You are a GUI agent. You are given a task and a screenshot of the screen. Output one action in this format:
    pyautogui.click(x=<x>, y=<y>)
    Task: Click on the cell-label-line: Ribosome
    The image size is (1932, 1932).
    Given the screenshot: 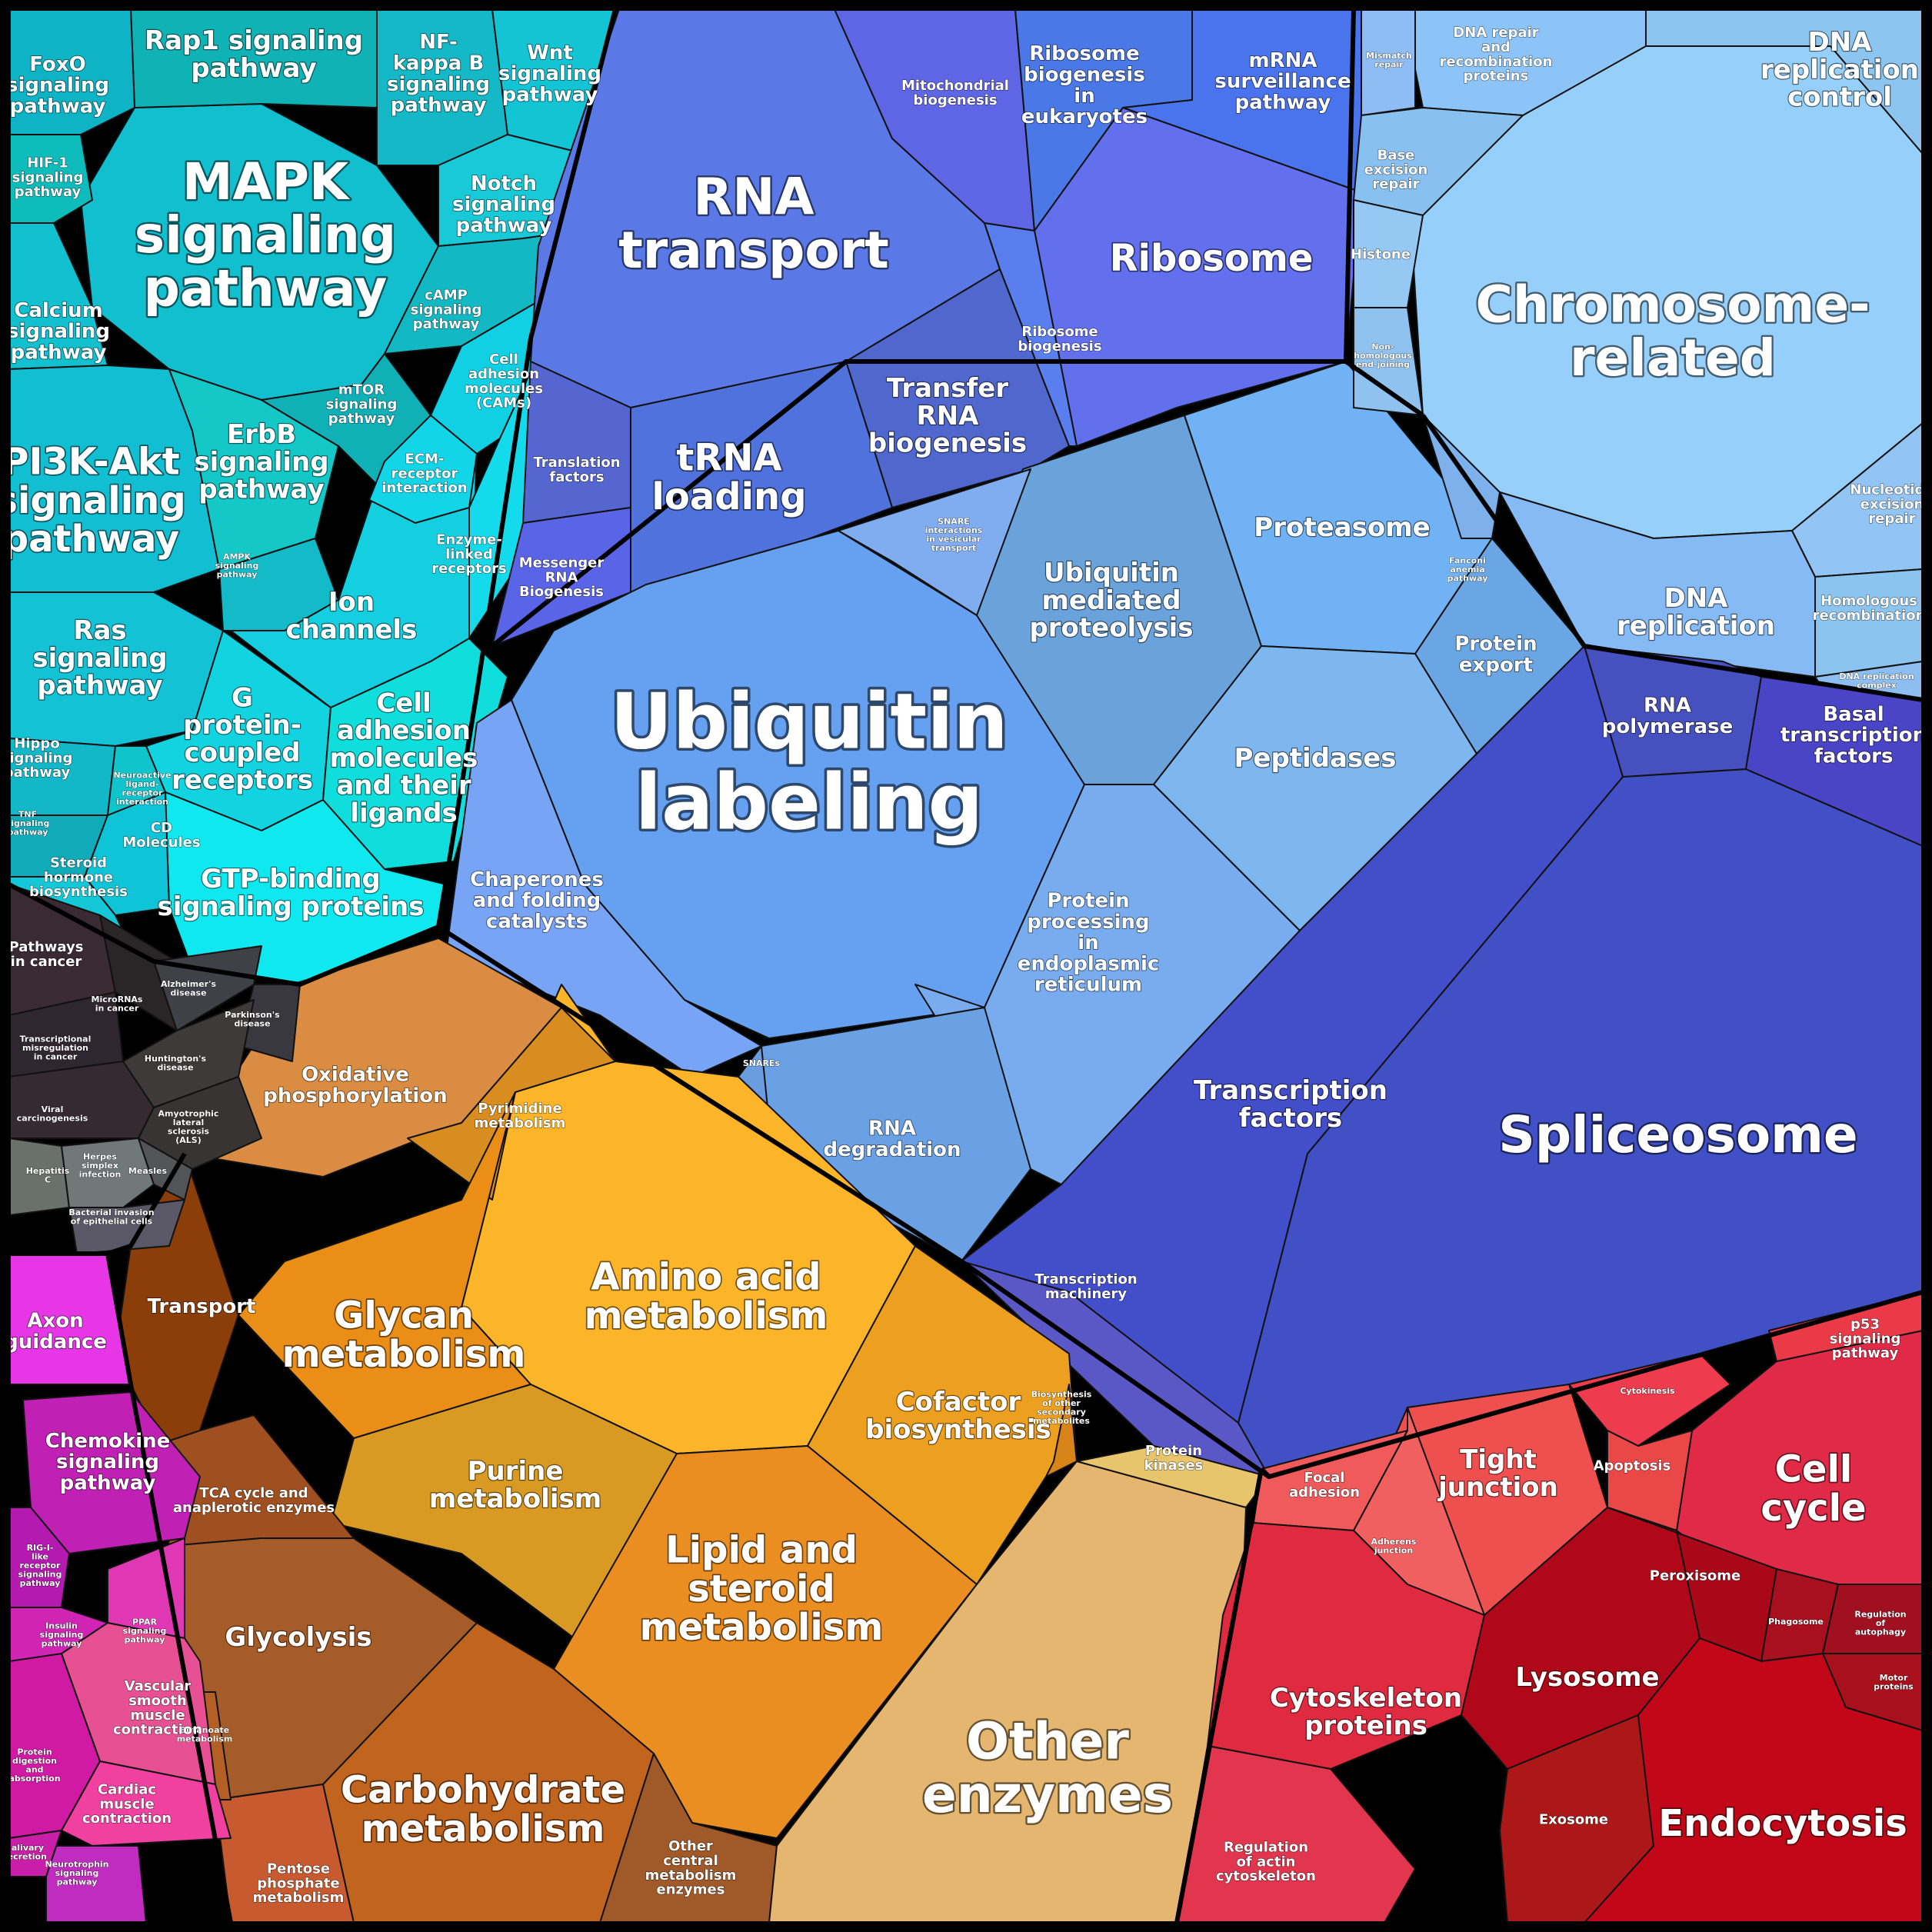 What is the action you would take?
    pyautogui.click(x=1212, y=258)
    